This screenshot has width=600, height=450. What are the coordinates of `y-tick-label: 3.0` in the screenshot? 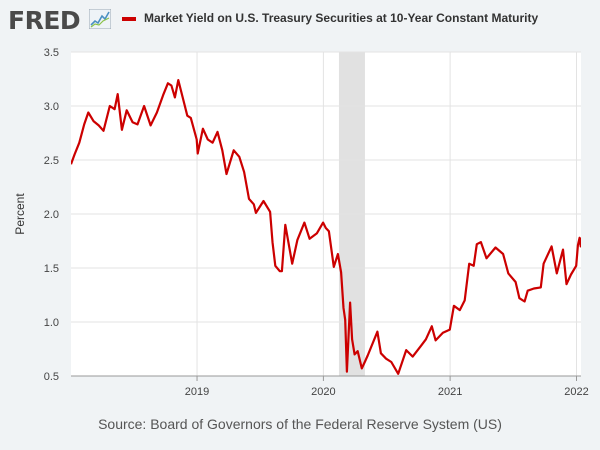 It's located at (51, 107).